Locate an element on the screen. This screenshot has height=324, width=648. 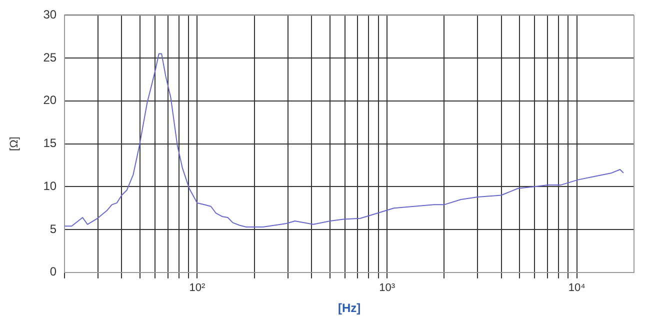
y-tick-label: 10 is located at coordinates (50, 185).